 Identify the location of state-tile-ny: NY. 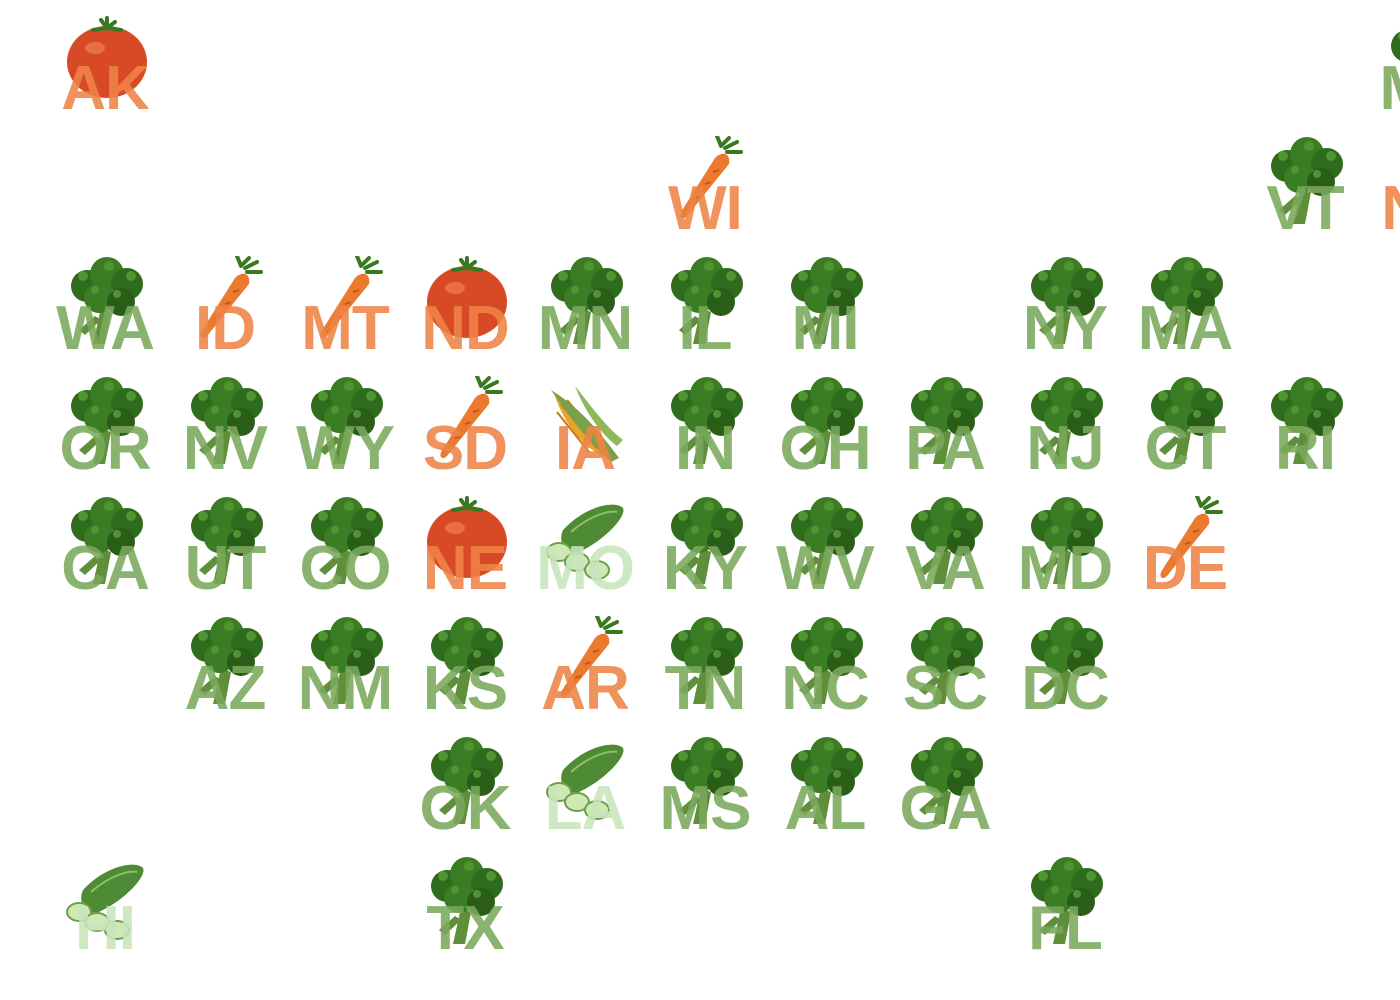
(1065, 316).